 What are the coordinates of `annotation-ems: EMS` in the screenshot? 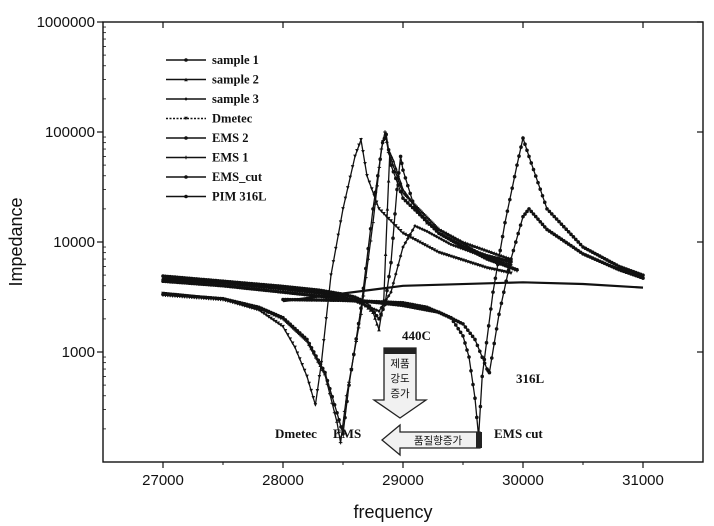 It's located at (347, 433).